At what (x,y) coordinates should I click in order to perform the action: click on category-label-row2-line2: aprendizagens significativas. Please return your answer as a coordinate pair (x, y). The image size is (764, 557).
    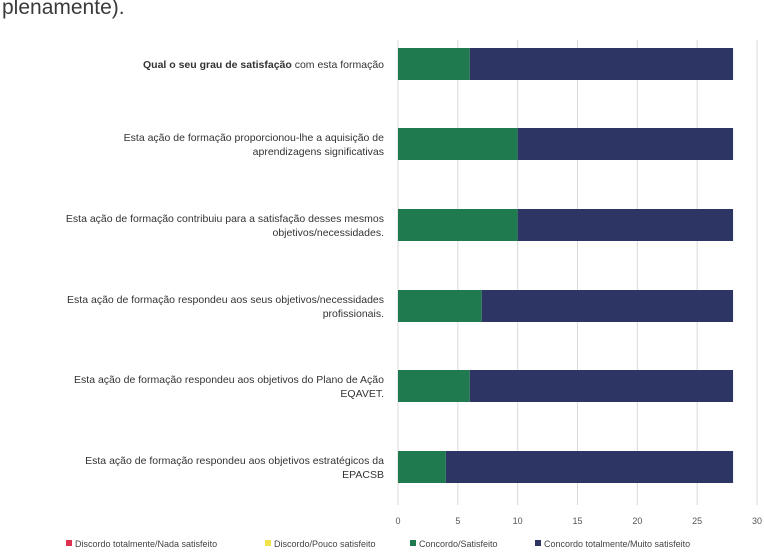
    Looking at the image, I should click on (318, 152).